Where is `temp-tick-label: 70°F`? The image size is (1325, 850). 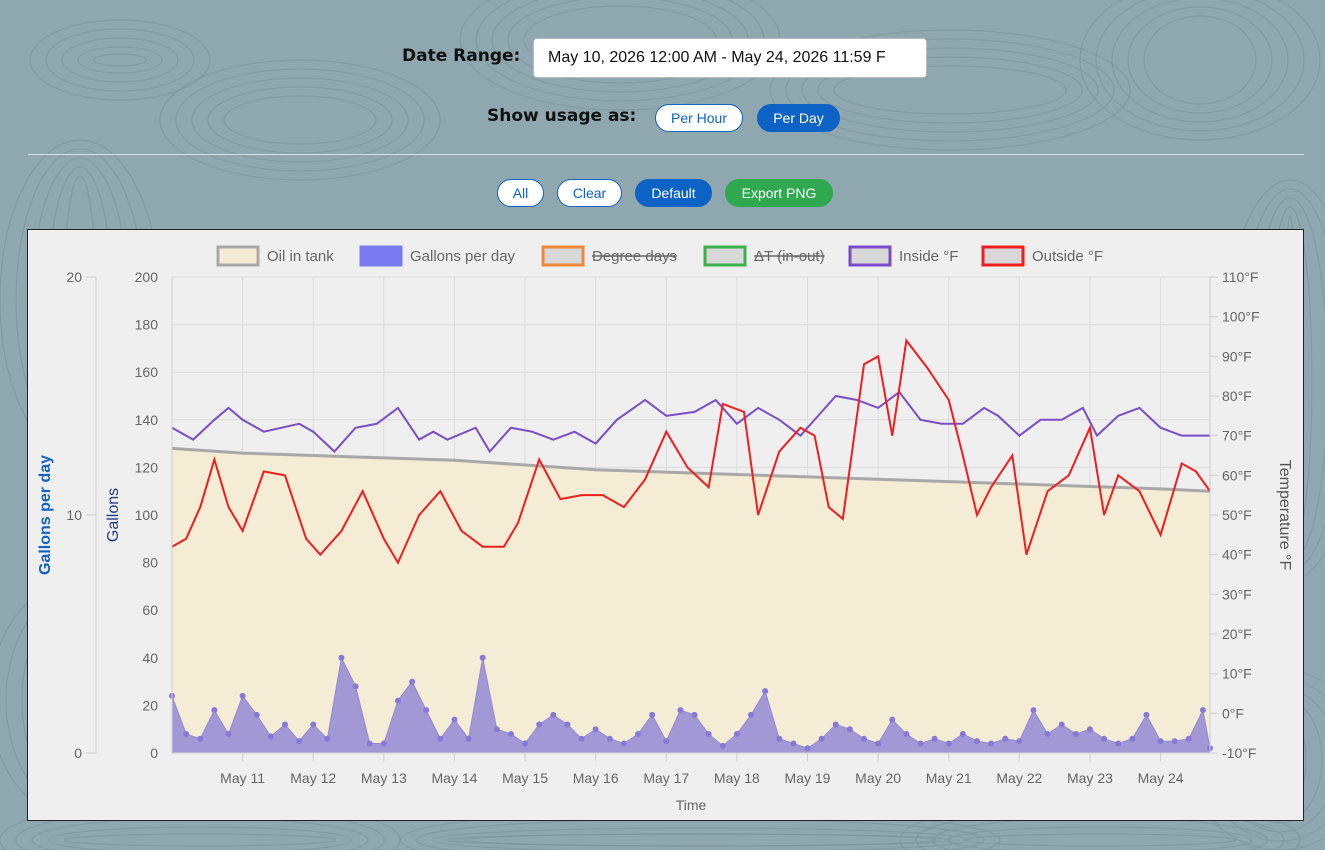 temp-tick-label: 70°F is located at coordinates (1237, 436).